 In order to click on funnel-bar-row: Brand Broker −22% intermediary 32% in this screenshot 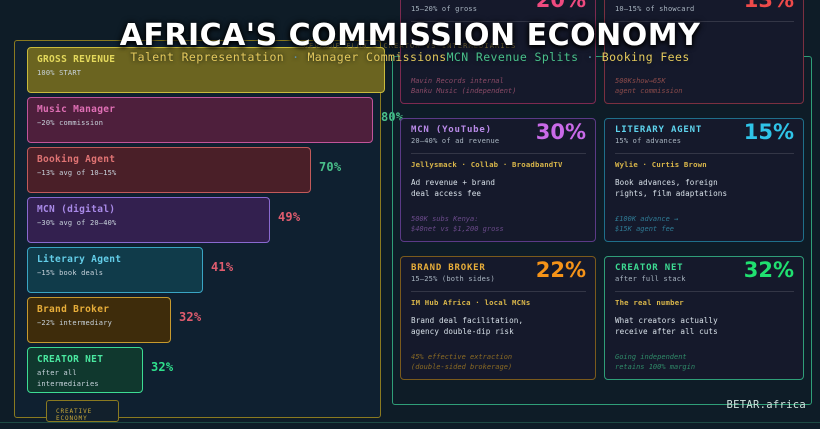, I will do `click(197, 321)`.